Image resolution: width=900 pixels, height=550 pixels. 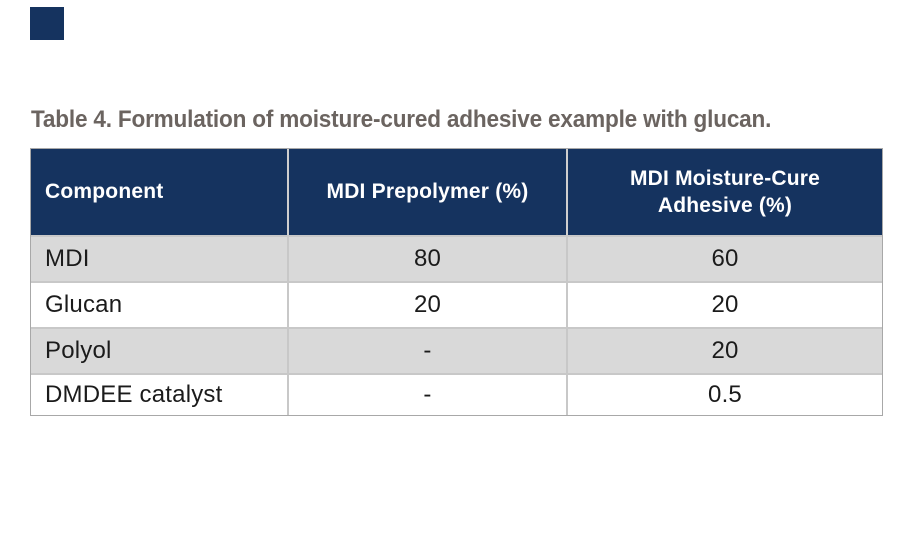 What do you see at coordinates (160, 258) in the screenshot?
I see `table-cell-component: MDI` at bounding box center [160, 258].